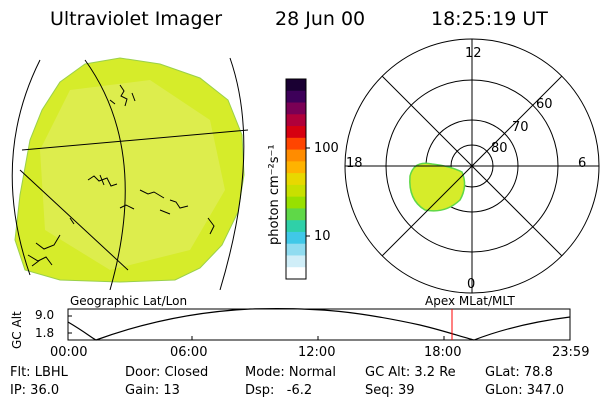  I want to click on lat-label-70: 70, so click(520, 127).